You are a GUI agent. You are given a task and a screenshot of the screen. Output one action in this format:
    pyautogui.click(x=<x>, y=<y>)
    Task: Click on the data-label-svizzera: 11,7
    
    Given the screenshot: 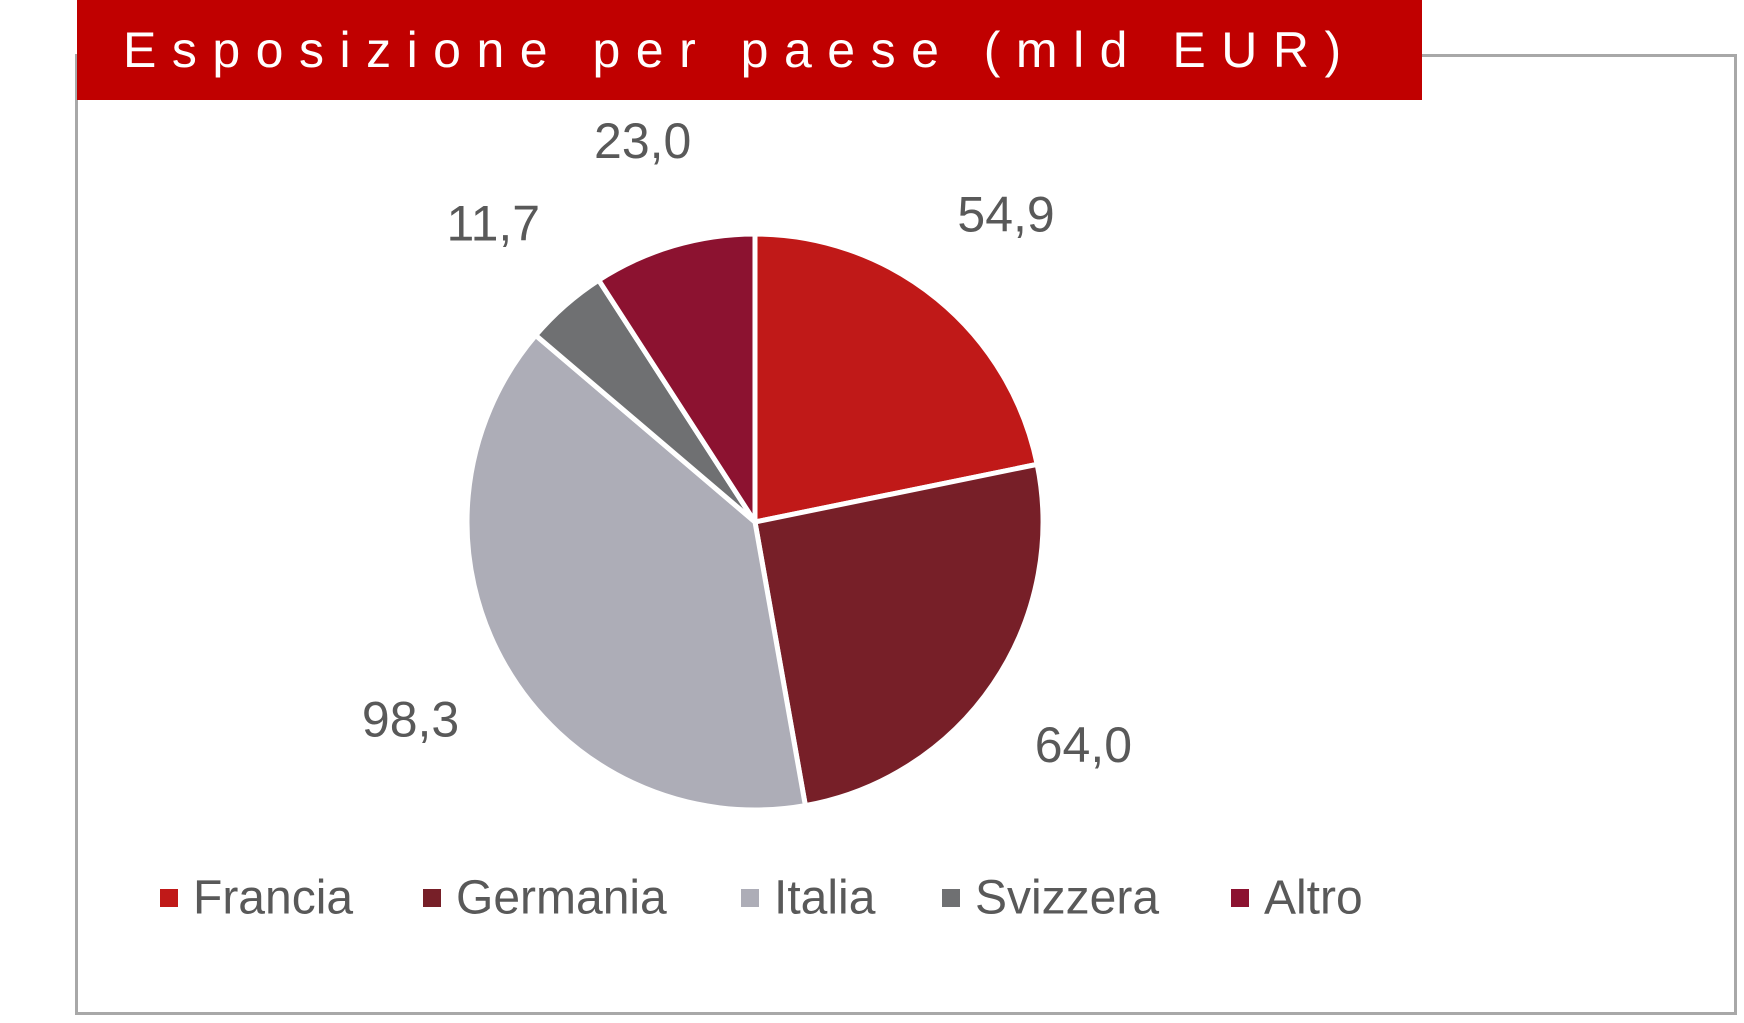 What is the action you would take?
    pyautogui.click(x=493, y=223)
    